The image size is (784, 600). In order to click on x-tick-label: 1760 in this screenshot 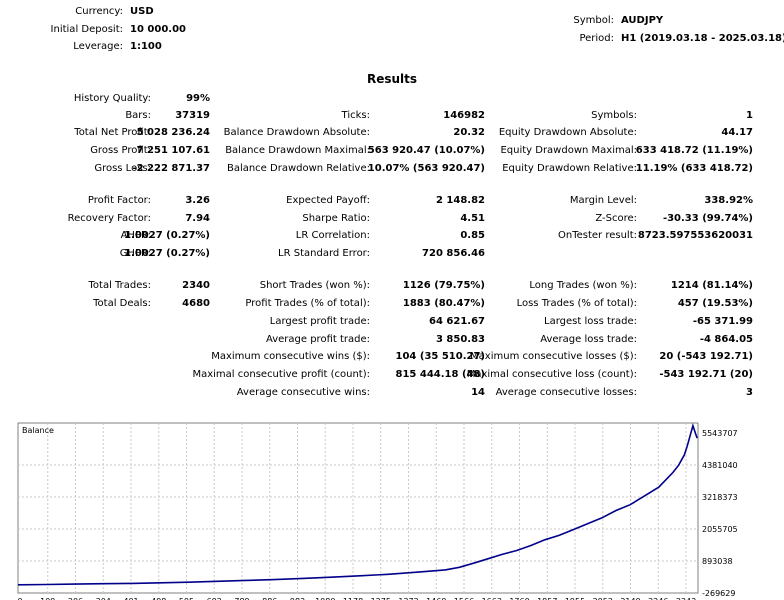, I will do `click(519, 598)`.